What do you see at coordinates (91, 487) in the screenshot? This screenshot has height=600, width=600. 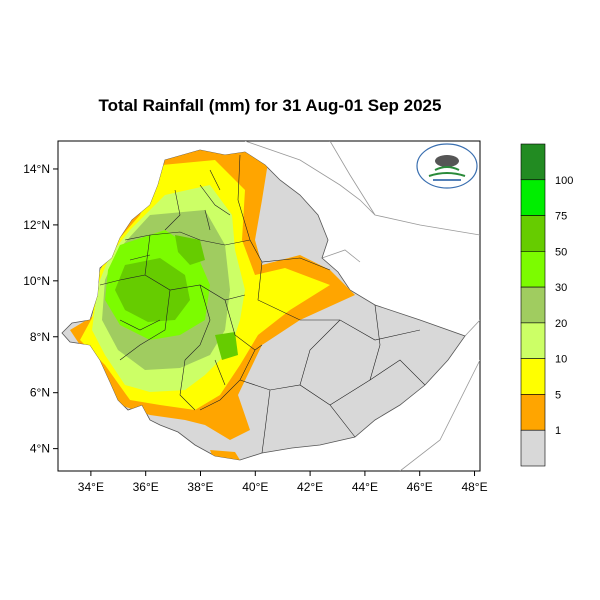 I see `lon-tick-label: 34°E` at bounding box center [91, 487].